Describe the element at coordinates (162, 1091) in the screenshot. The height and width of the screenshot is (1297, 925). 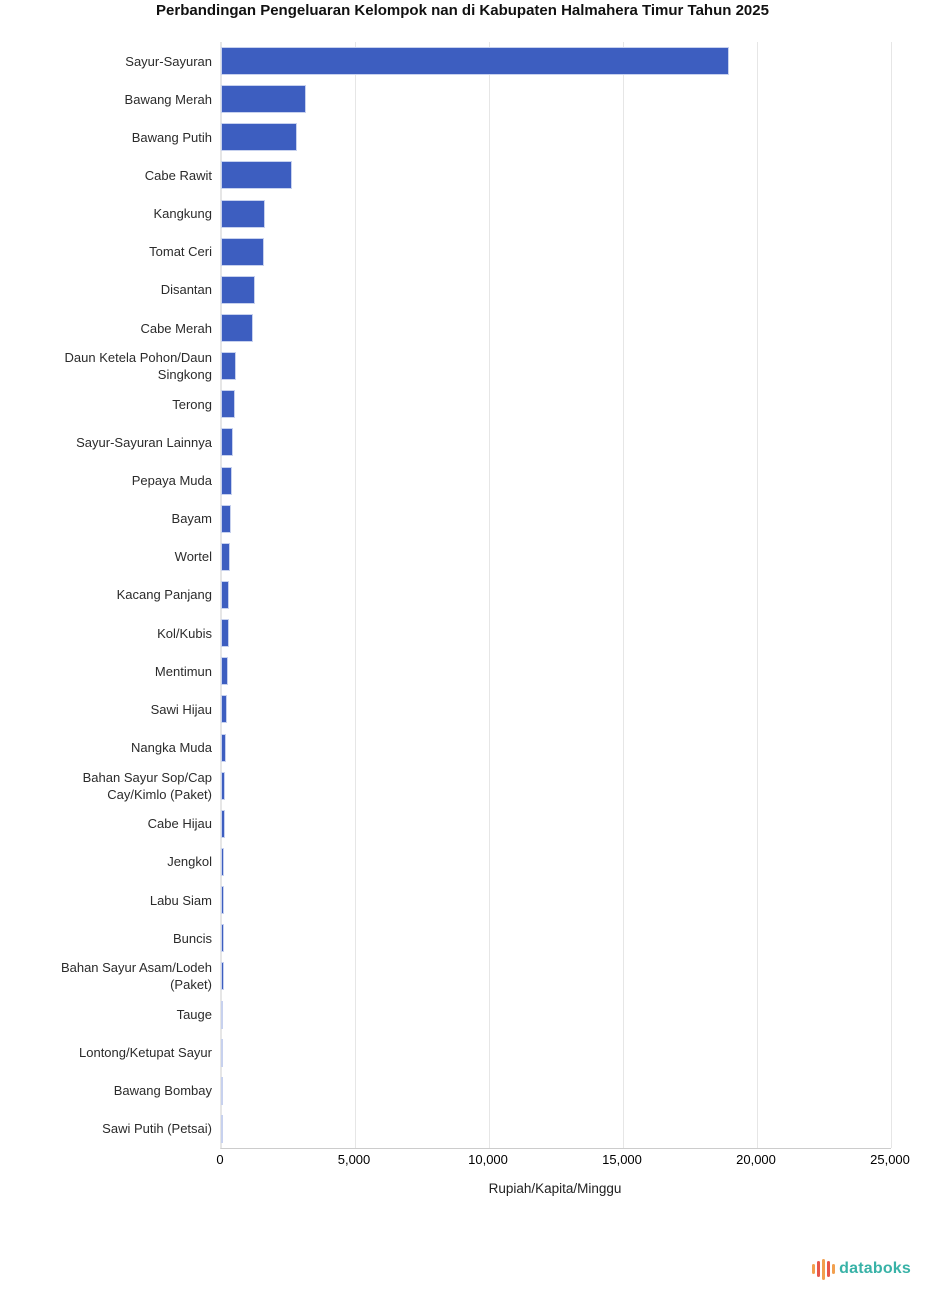
I see `category-label: Bawang Bombay` at that location.